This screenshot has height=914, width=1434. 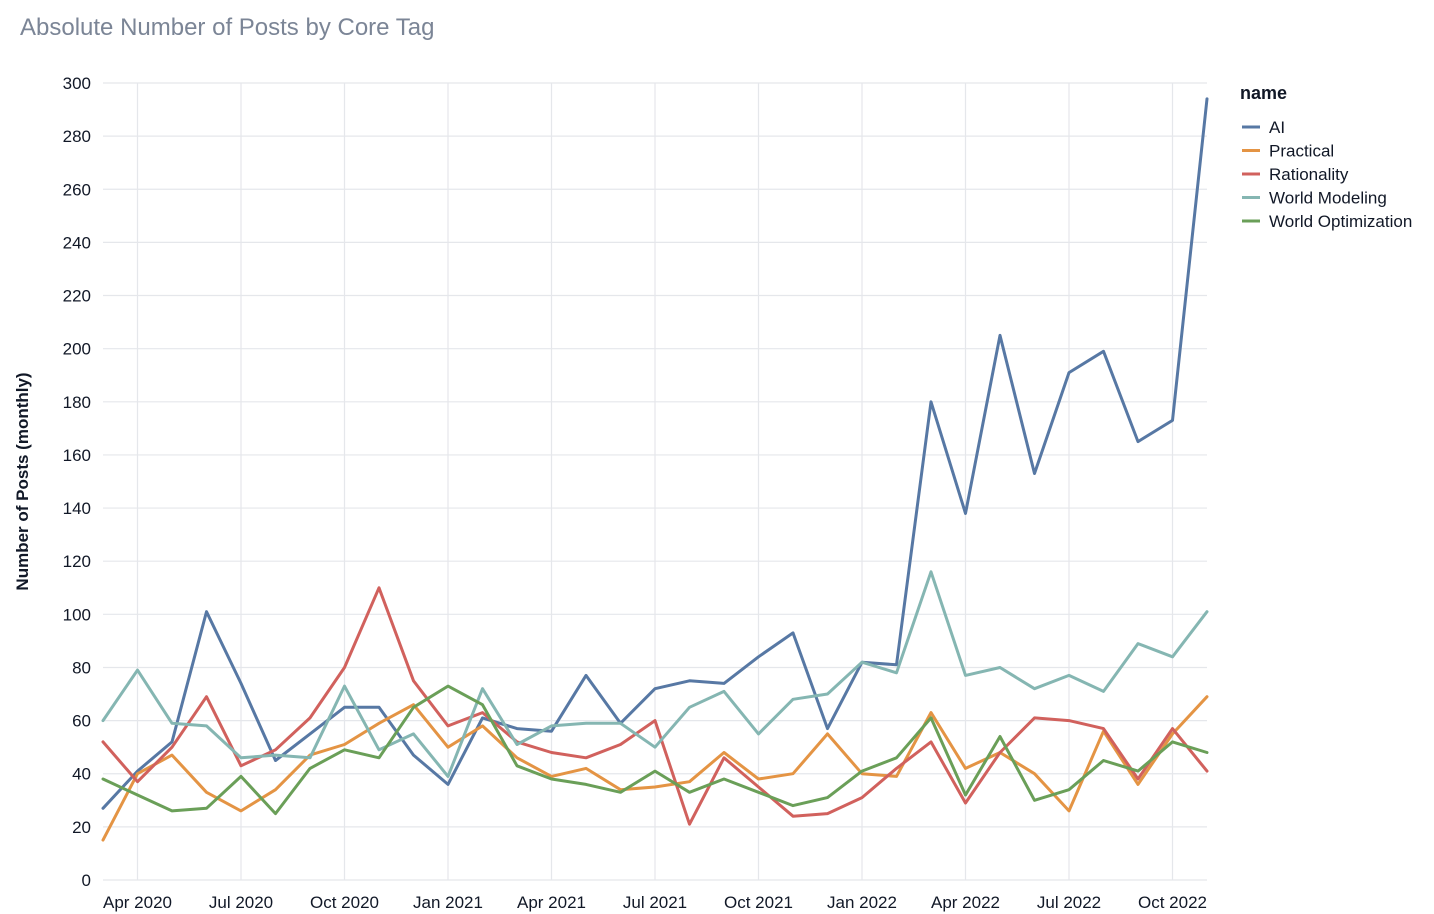 I want to click on legend-item: Rationality, so click(x=1295, y=174).